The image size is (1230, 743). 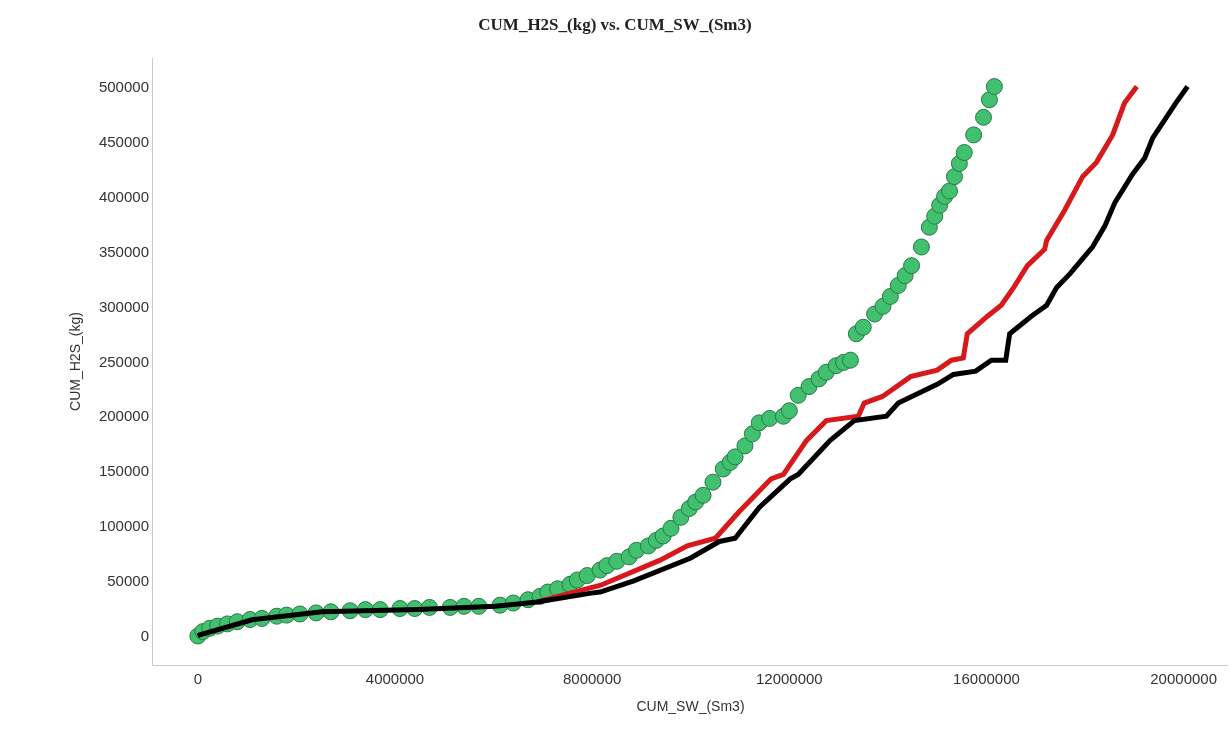 I want to click on y-tick-label: 150000, so click(x=123, y=471).